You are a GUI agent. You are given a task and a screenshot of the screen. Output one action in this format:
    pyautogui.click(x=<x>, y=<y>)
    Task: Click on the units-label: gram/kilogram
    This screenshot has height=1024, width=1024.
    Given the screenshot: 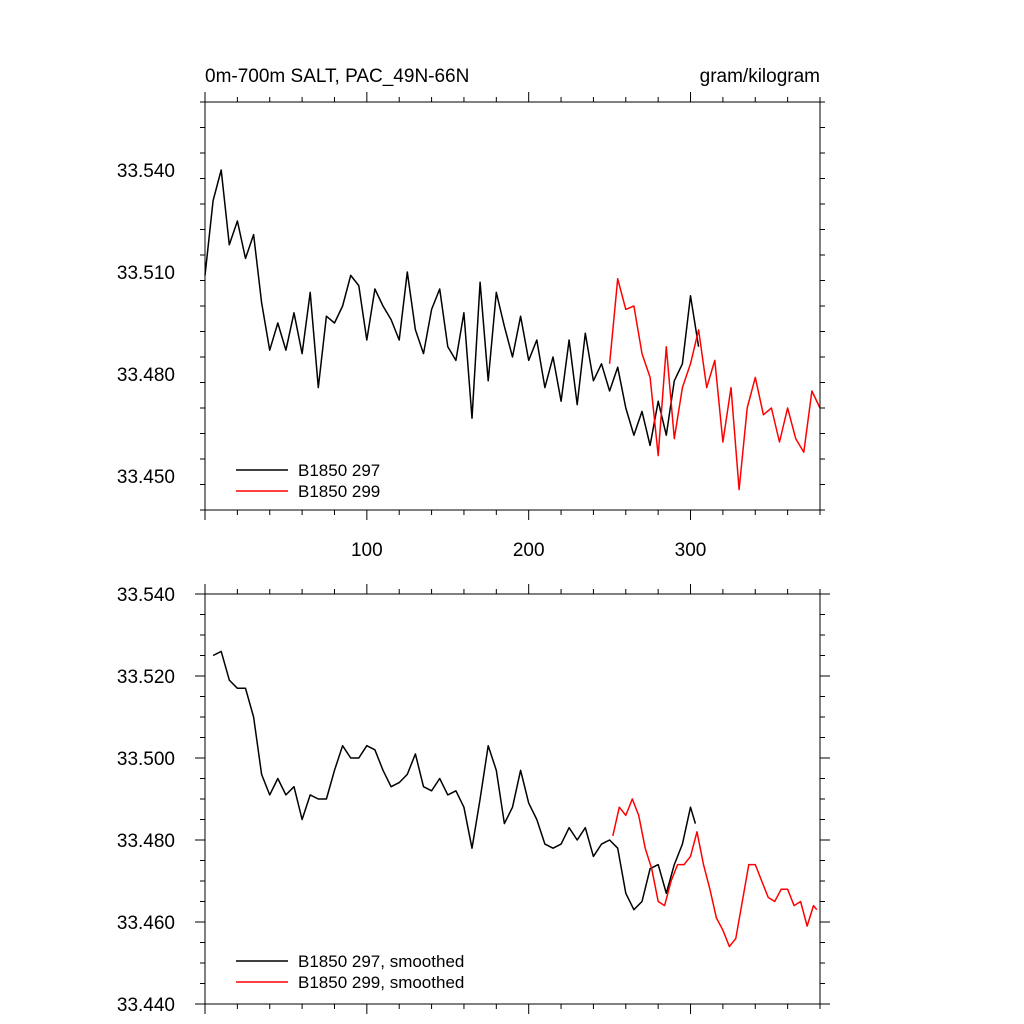 What is the action you would take?
    pyautogui.click(x=760, y=76)
    